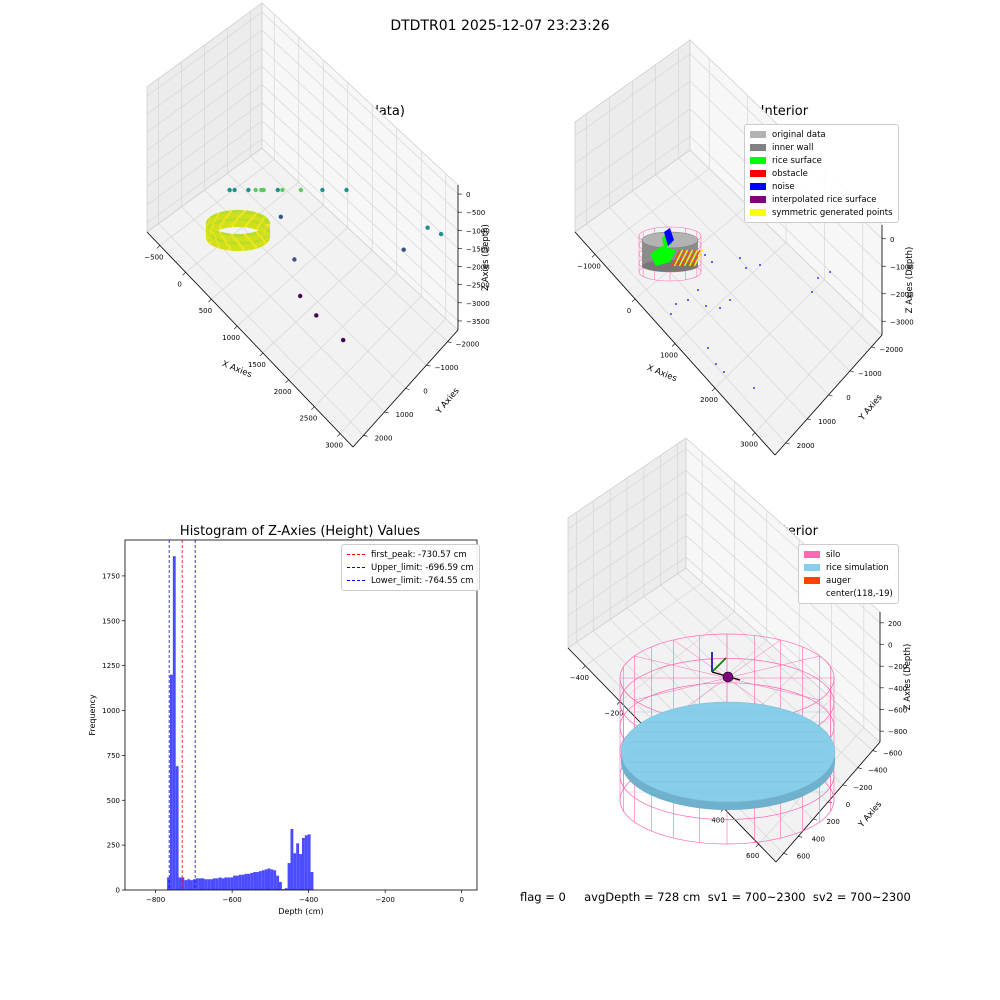 This screenshot has height=1000, width=1000. I want to click on legend-label: rice simulation, so click(857, 567).